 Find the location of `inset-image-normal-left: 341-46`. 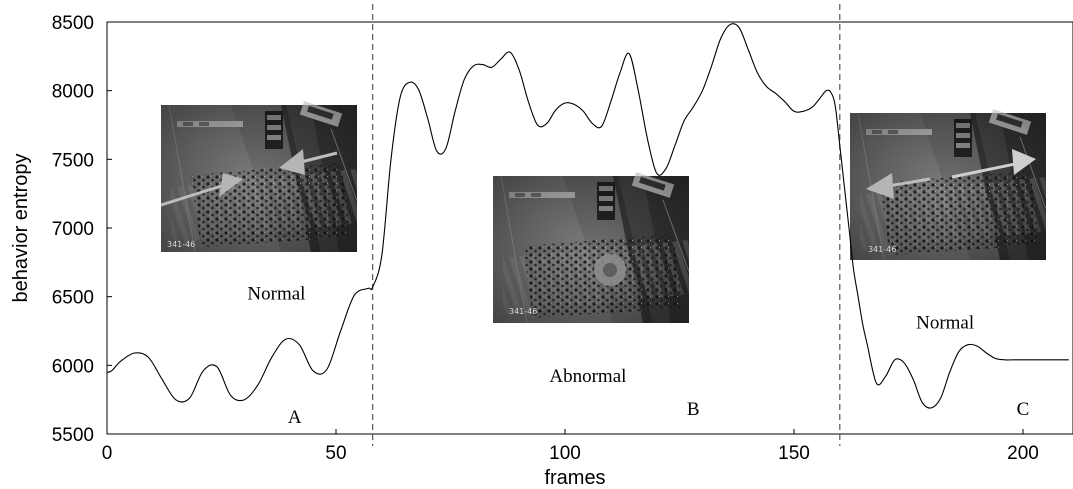

inset-image-normal-left: 341-46 is located at coordinates (259, 176).